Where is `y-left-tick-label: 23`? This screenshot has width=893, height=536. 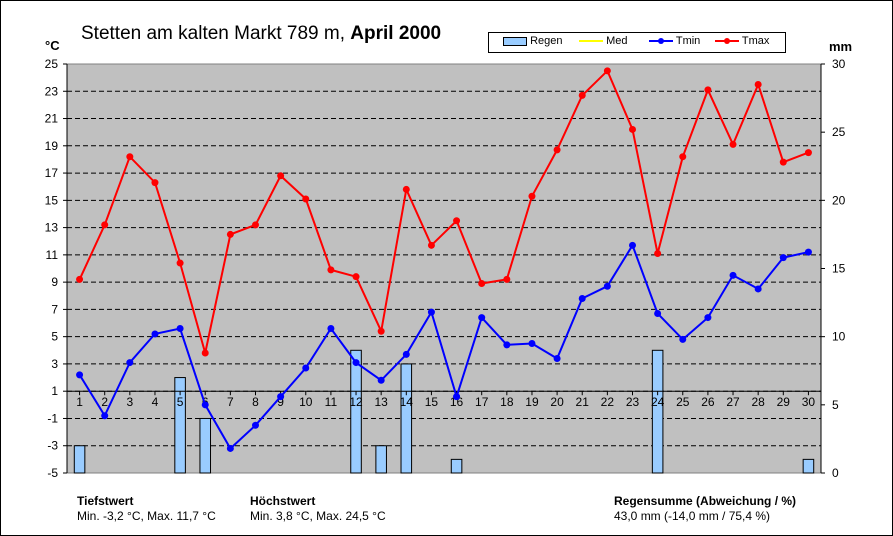
y-left-tick-label: 23 is located at coordinates (52, 91).